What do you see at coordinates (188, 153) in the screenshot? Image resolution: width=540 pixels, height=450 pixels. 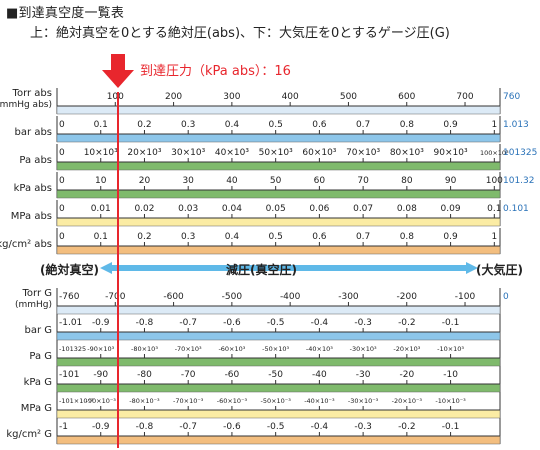 I see `abs-scale-tick-label-2-2: 30×10³` at bounding box center [188, 153].